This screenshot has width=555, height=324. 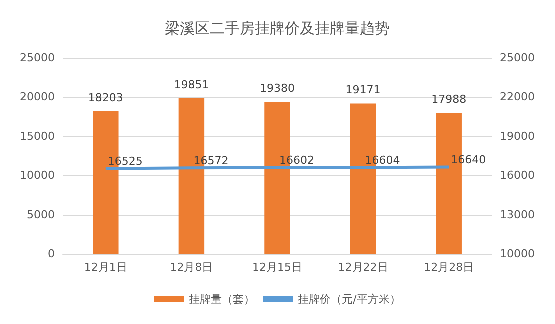 I want to click on y2-tick-label: 25000, so click(x=517, y=58).